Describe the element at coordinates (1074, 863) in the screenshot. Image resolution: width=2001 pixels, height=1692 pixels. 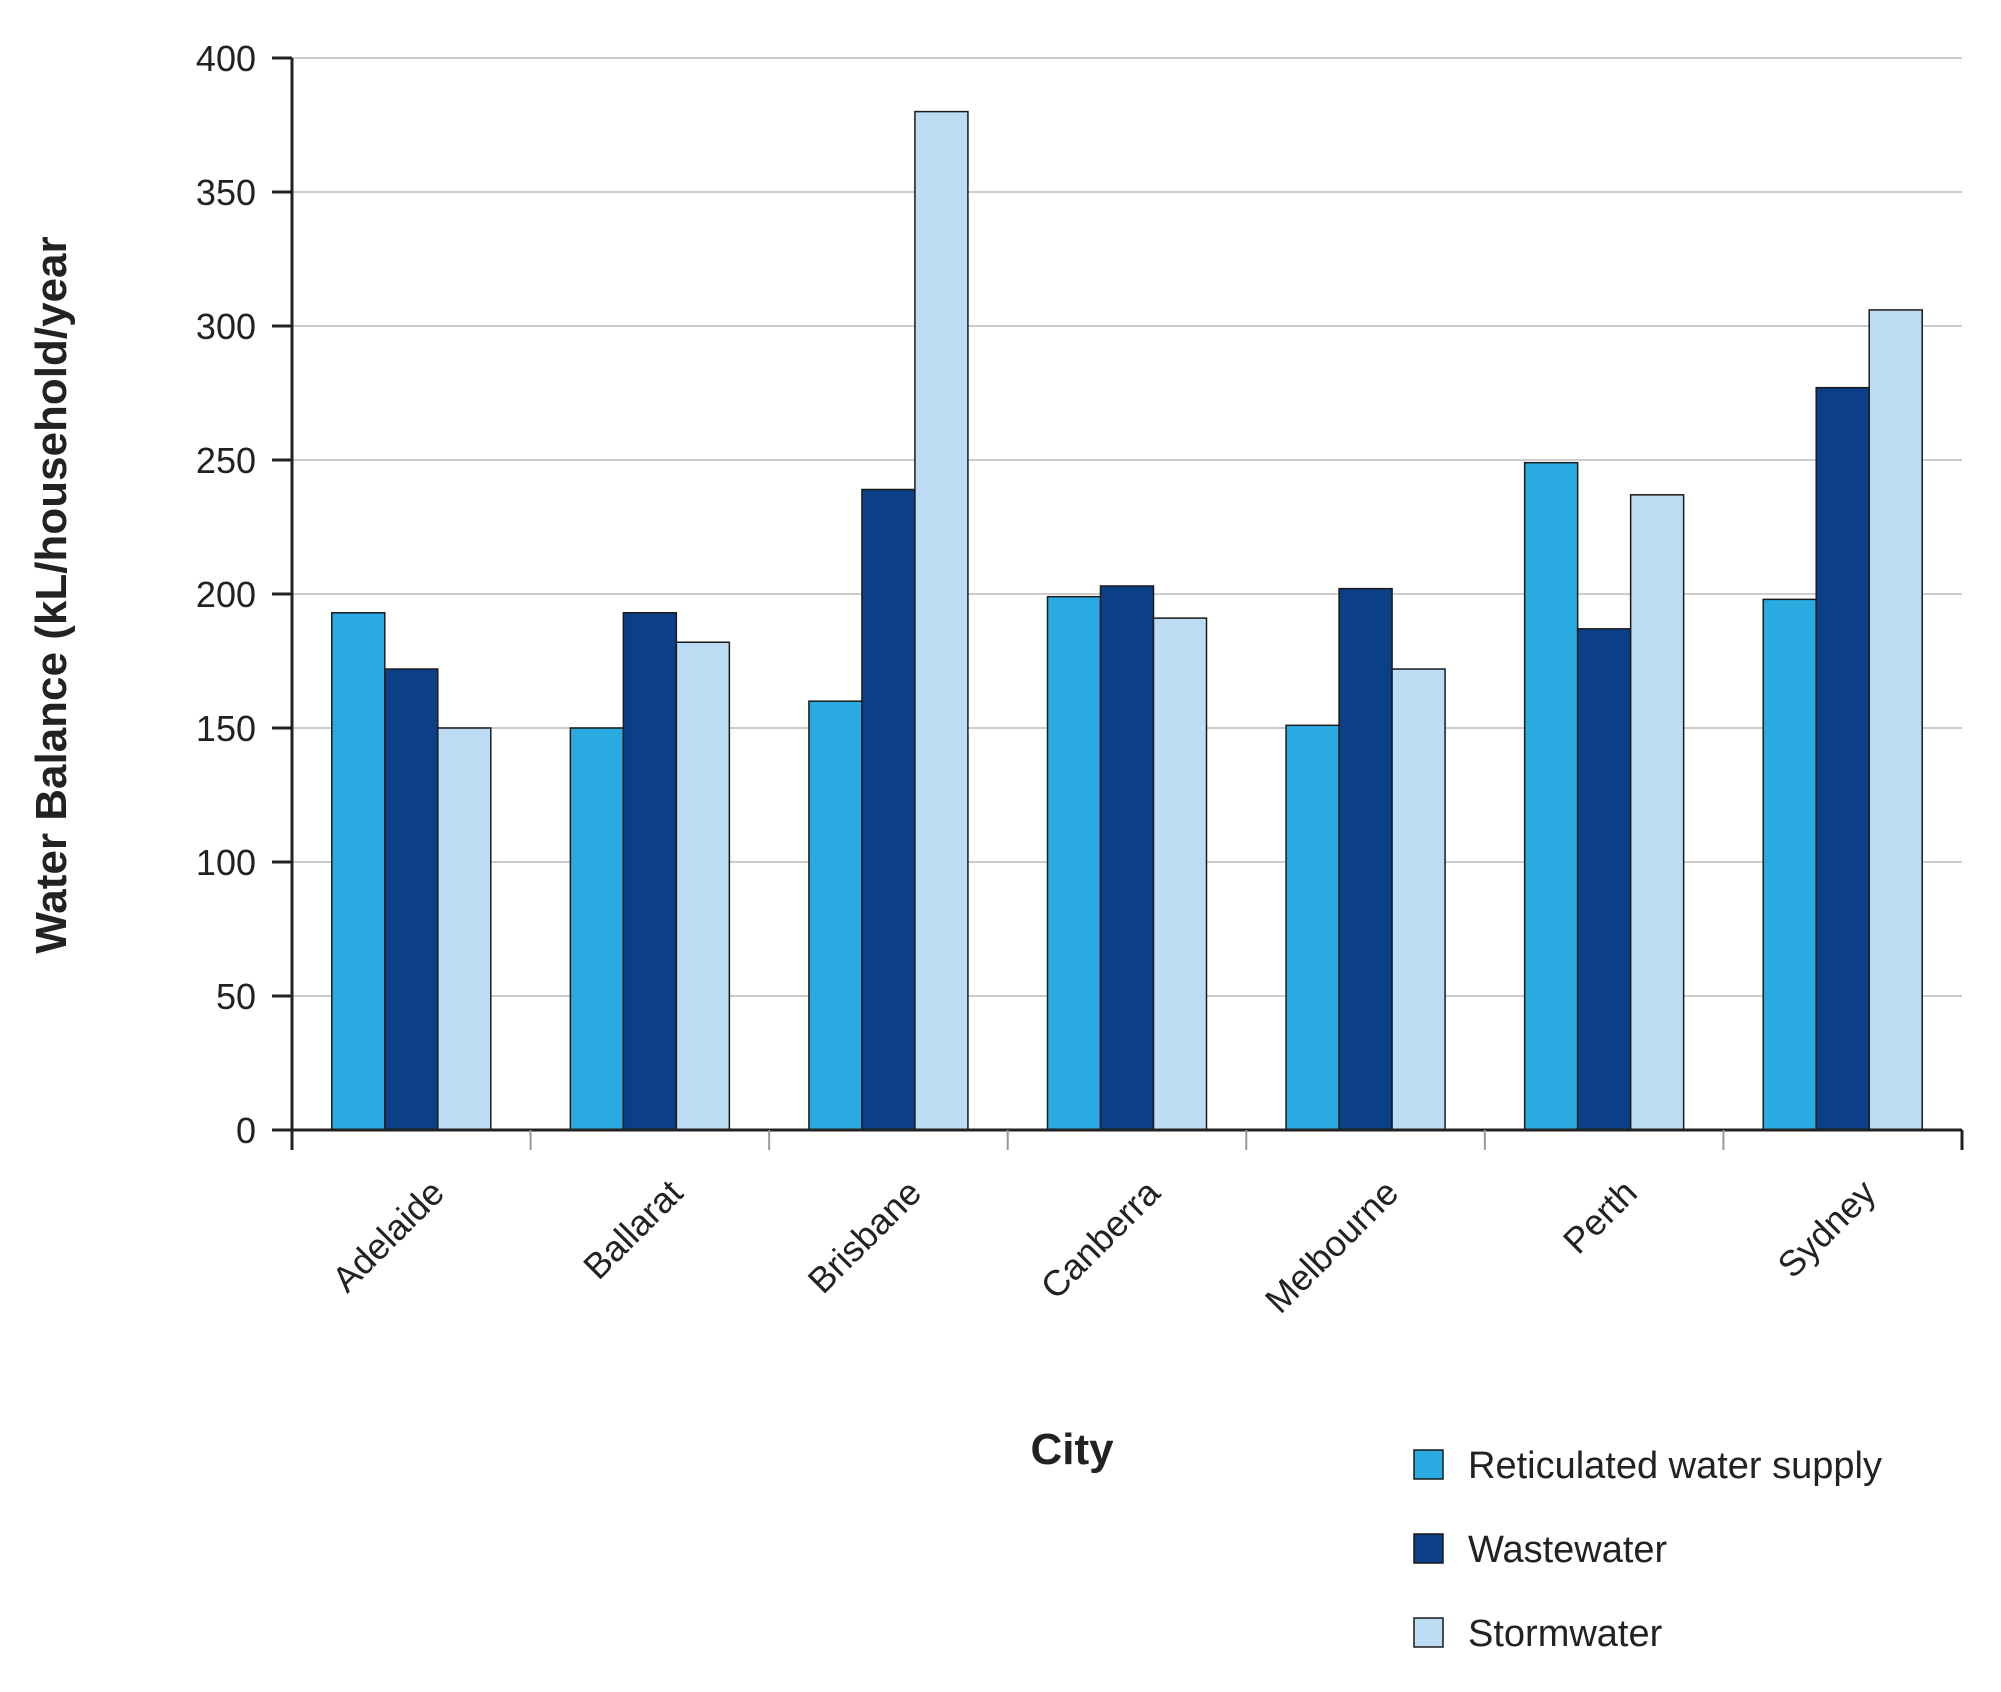
I see `bar-canberra-reticulated-water-supply` at that location.